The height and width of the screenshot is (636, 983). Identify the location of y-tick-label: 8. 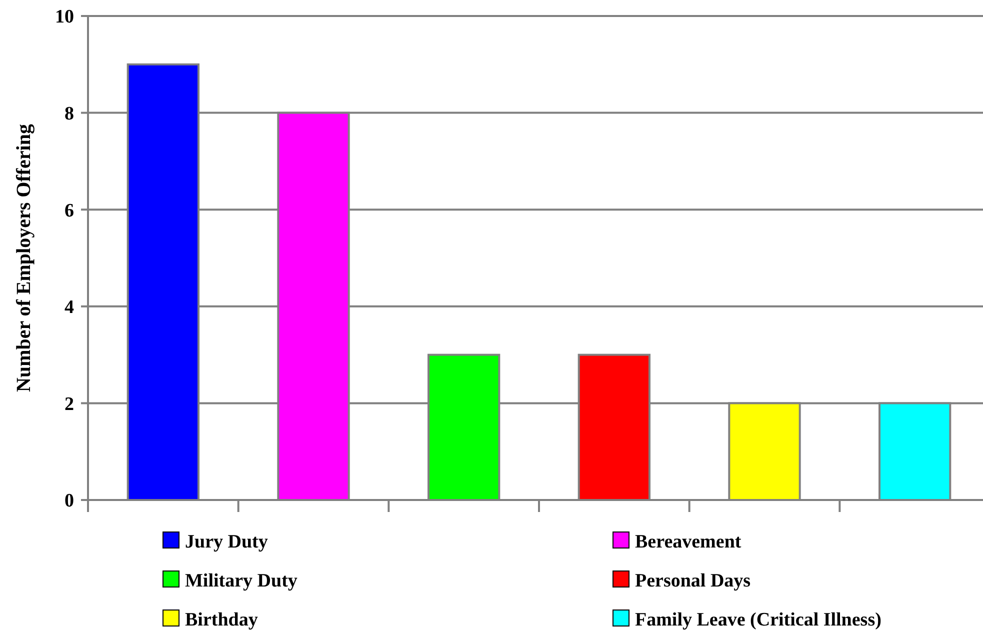
(69, 113).